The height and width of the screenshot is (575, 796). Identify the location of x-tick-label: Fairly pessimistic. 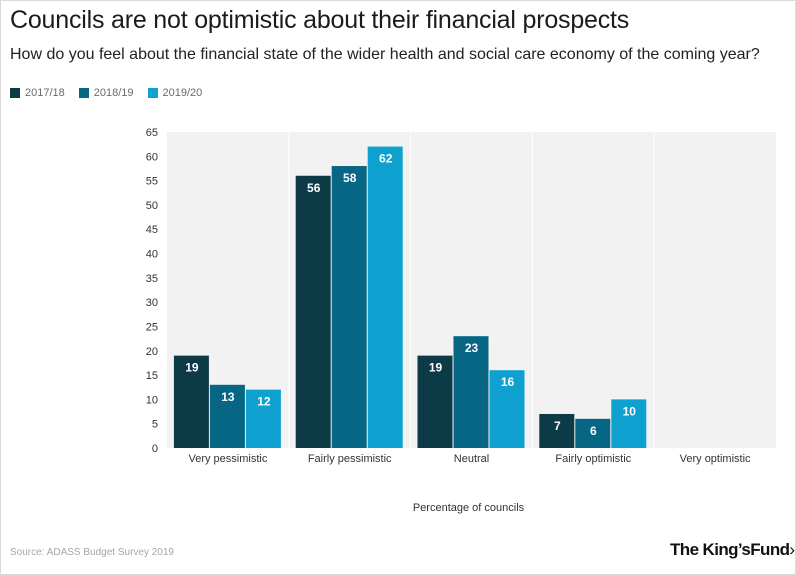
(350, 459).